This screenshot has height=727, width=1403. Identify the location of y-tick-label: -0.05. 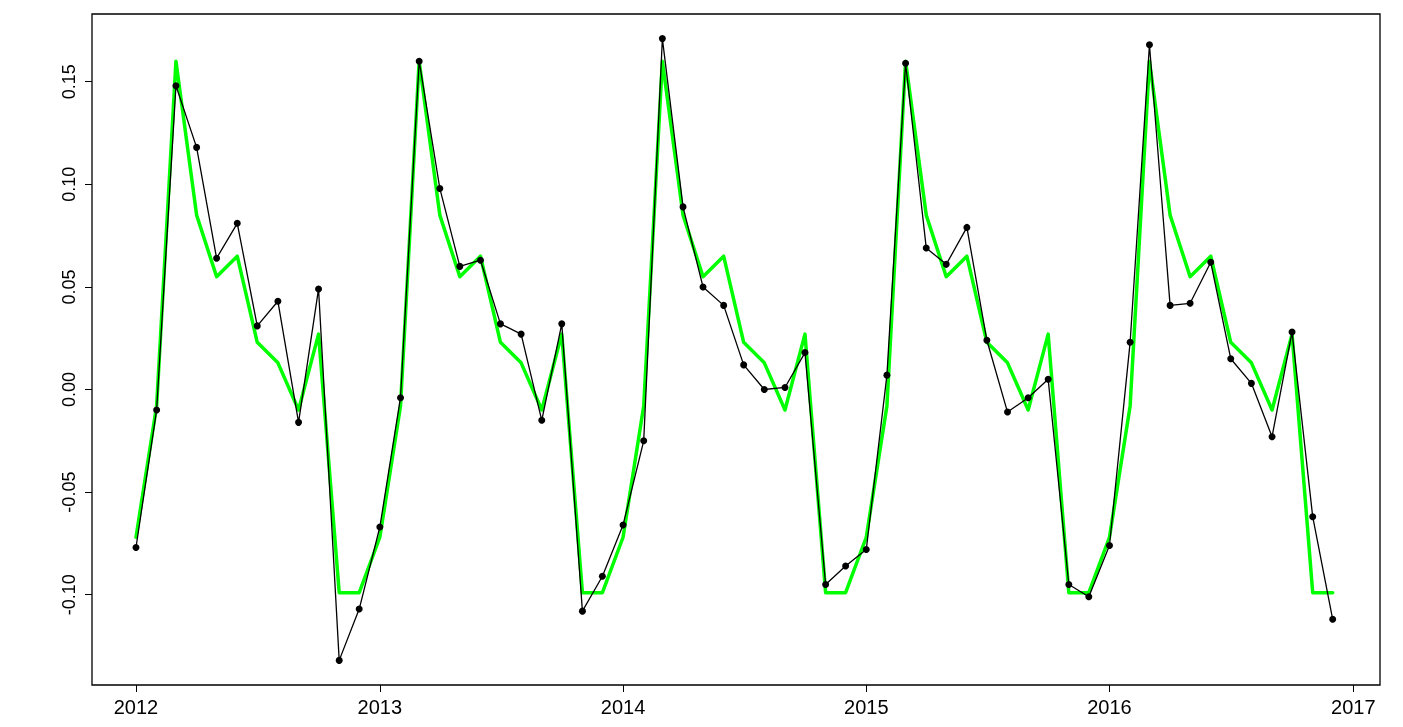
(69, 492).